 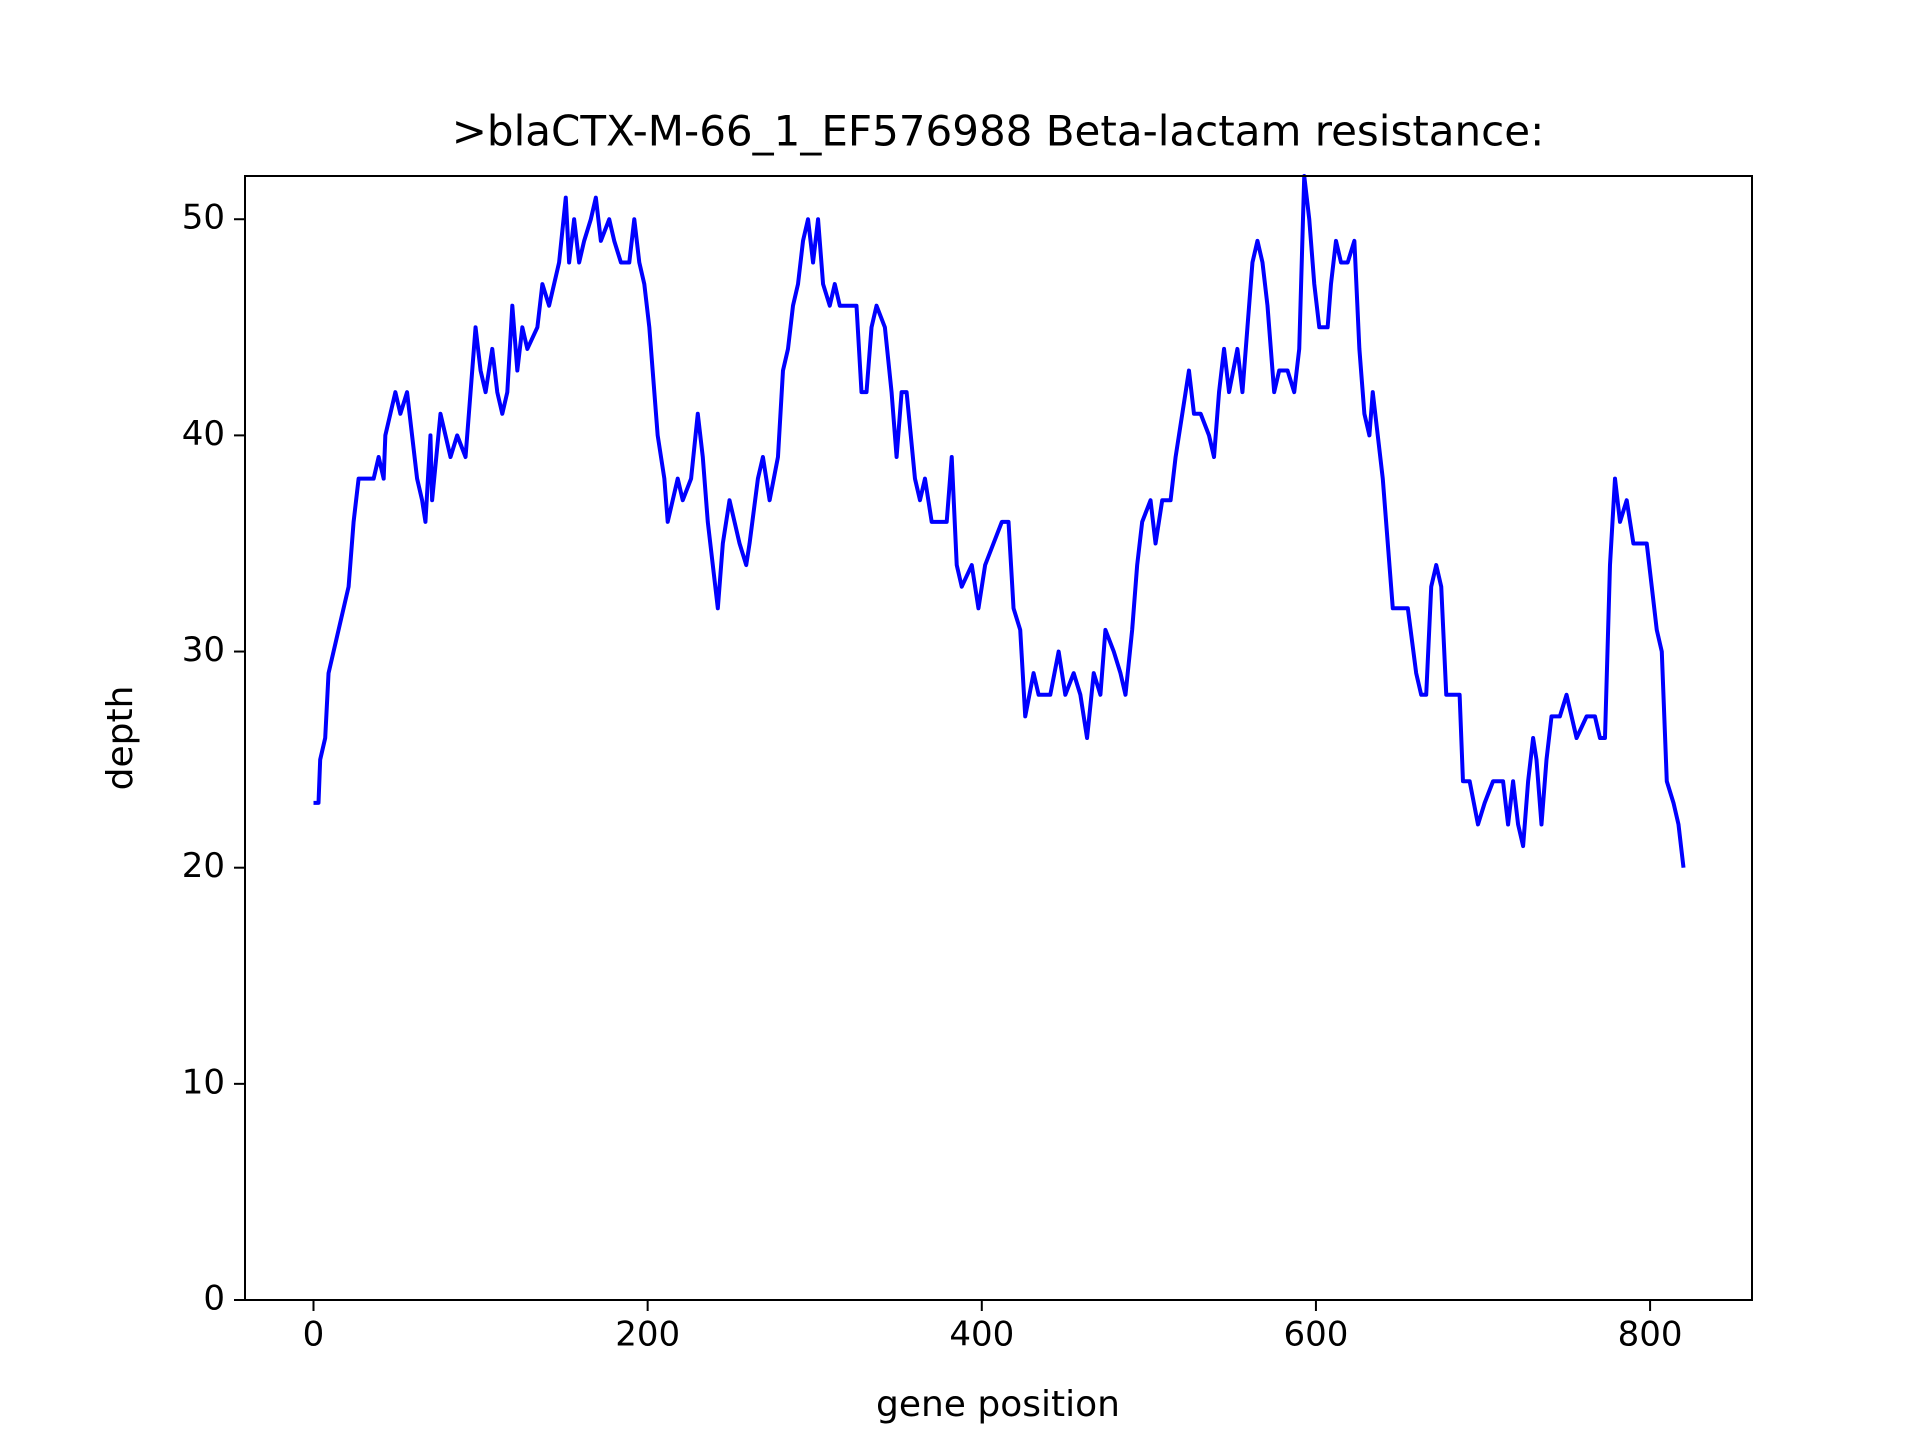 What do you see at coordinates (1315, 1335) in the screenshot?
I see `x-tick-label: 600` at bounding box center [1315, 1335].